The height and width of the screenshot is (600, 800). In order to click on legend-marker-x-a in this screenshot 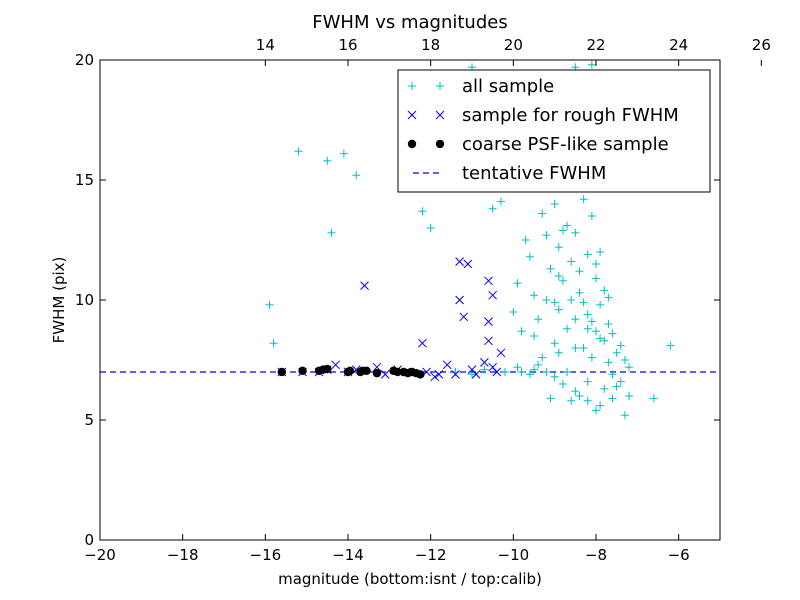, I will do `click(412, 115)`.